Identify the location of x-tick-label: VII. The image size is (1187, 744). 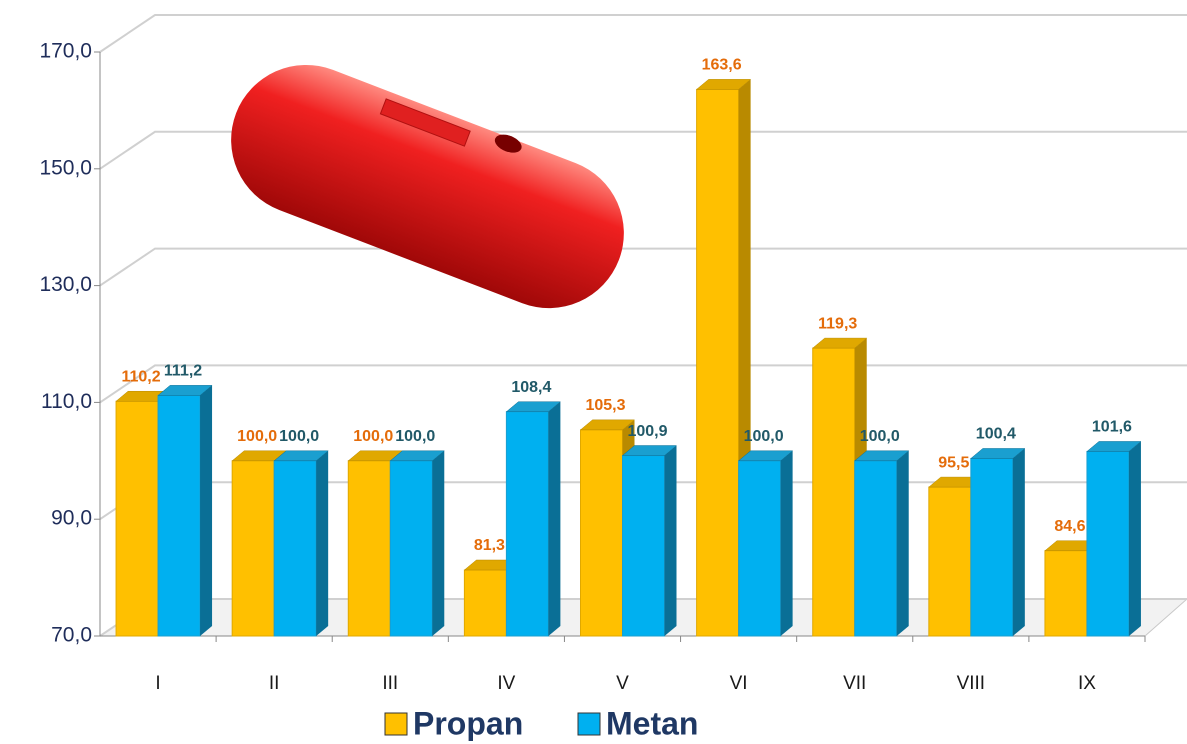
(854, 683).